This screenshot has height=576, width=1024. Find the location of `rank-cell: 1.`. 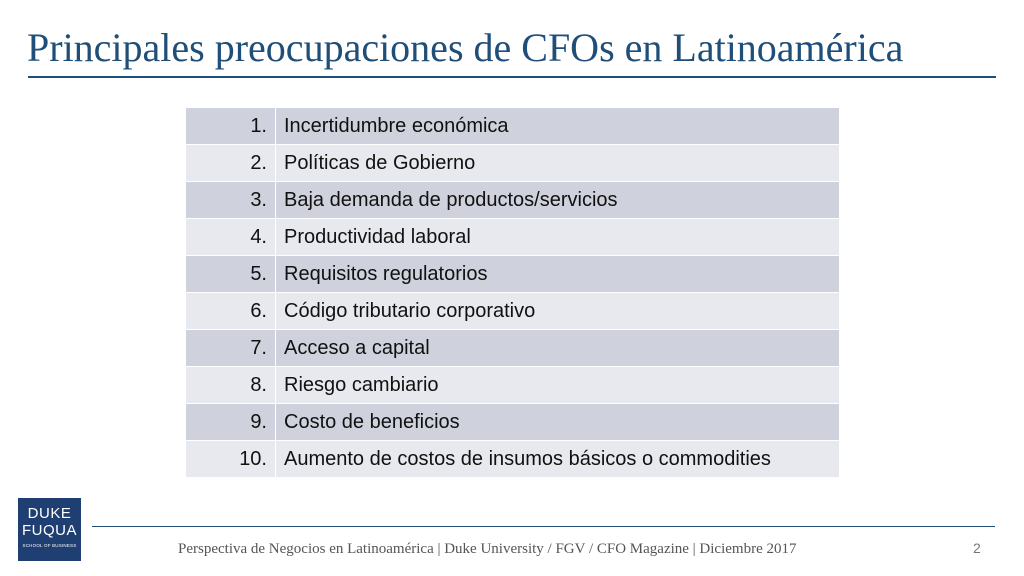

rank-cell: 1. is located at coordinates (230, 126).